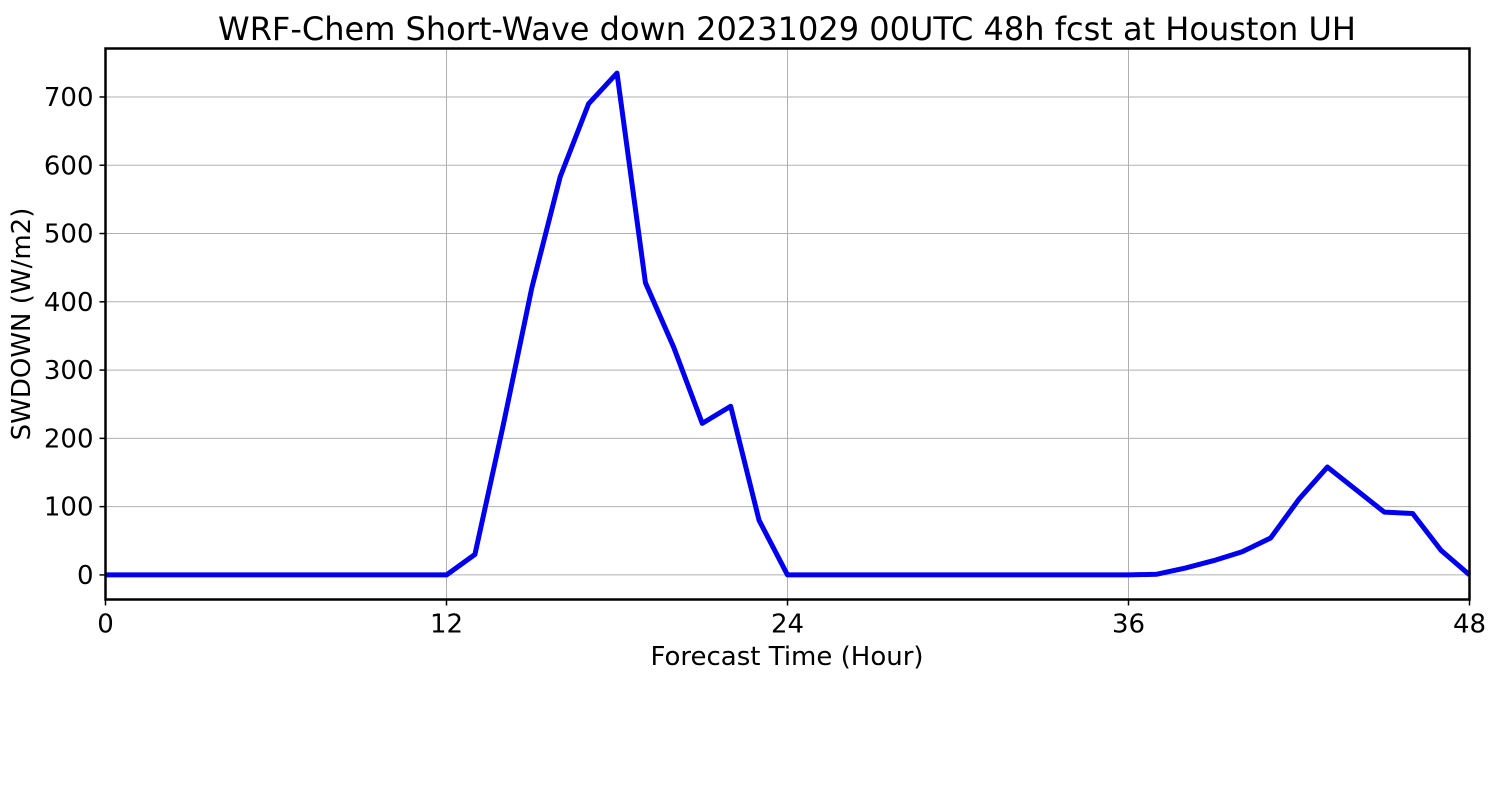 Image resolution: width=1500 pixels, height=800 pixels. Describe the element at coordinates (446, 625) in the screenshot. I see `x-tick-label: 12` at that location.